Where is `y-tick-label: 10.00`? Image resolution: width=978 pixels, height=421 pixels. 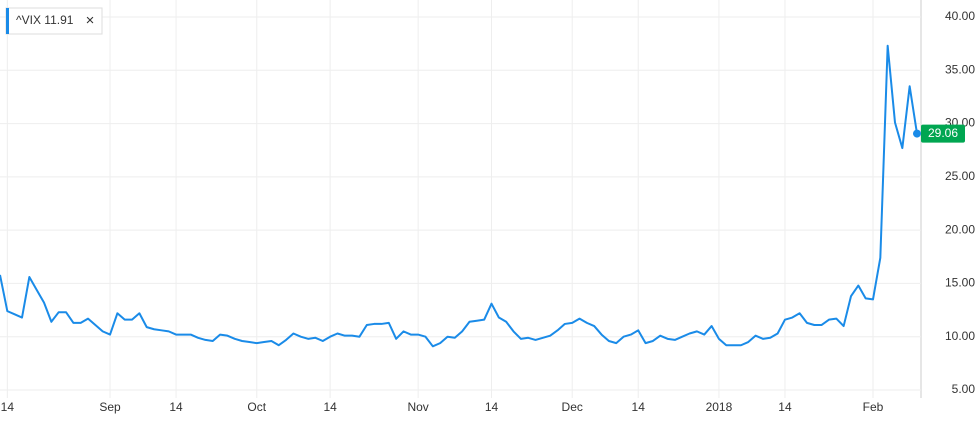
y-tick-label: 10.00 is located at coordinates (960, 336).